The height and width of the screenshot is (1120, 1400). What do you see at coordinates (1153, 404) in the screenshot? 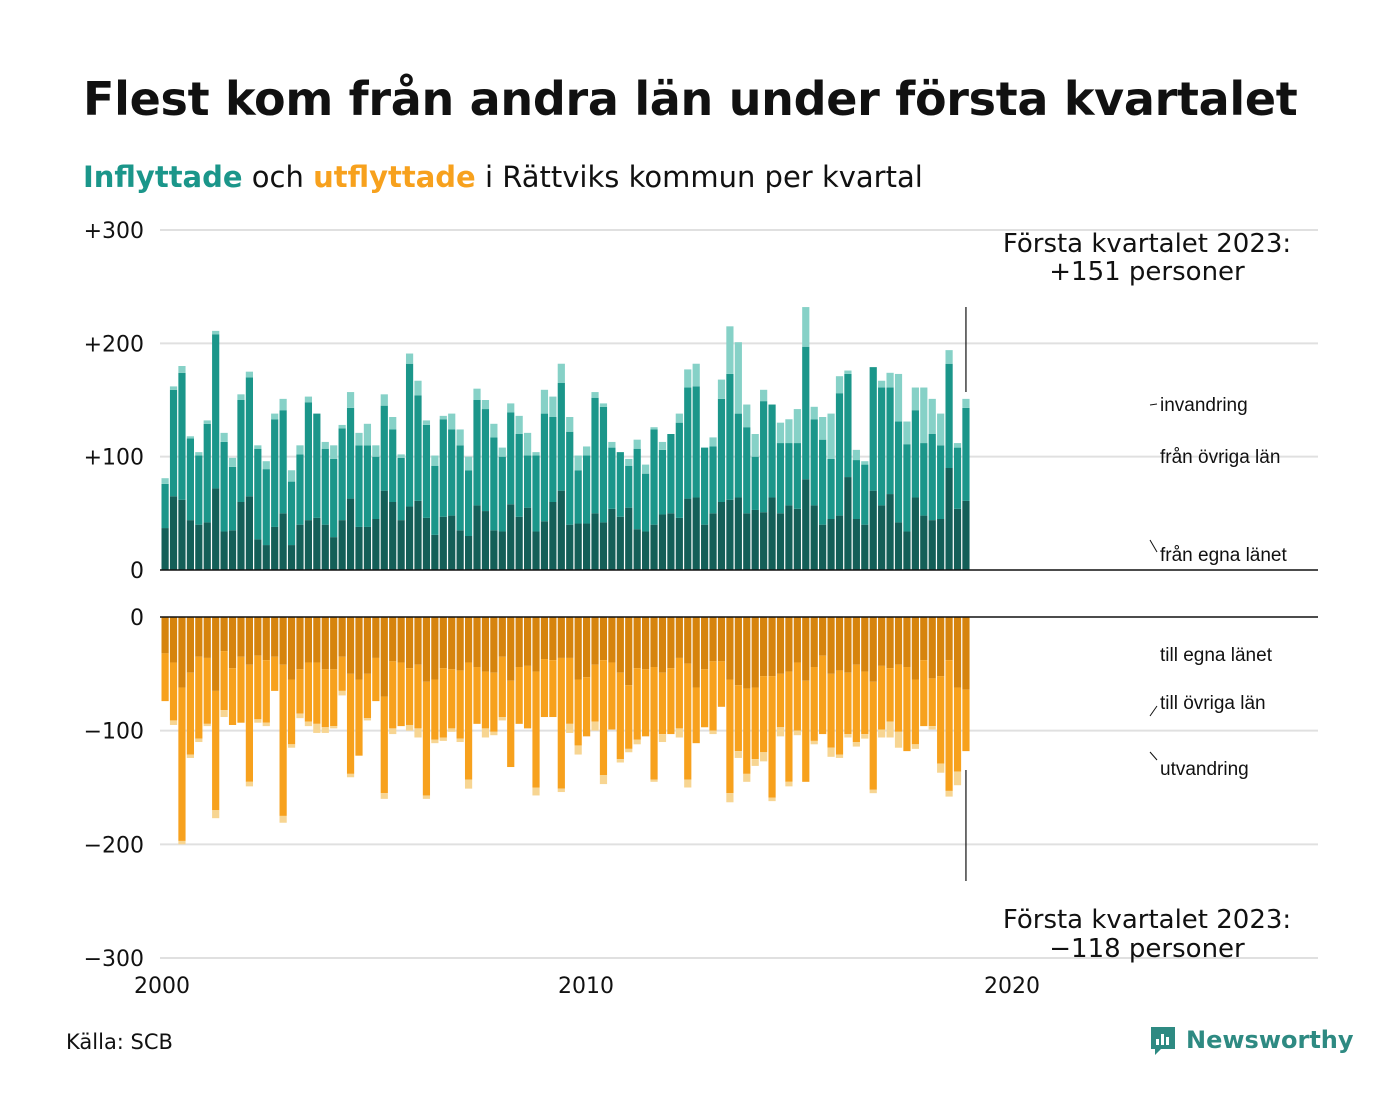
I see `leader-in-abroad` at bounding box center [1153, 404].